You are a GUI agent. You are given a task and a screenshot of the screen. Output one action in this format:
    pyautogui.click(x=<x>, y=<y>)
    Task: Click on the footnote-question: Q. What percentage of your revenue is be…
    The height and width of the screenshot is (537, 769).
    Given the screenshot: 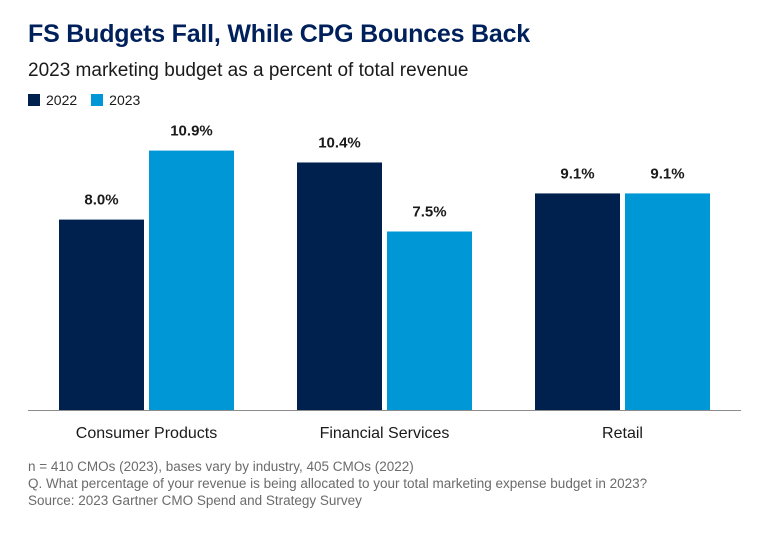 What is the action you would take?
    pyautogui.click(x=338, y=483)
    